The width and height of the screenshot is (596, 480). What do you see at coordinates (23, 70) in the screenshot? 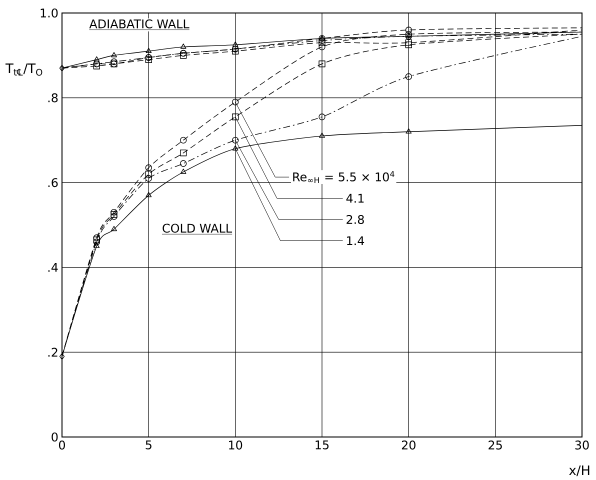
I see `y-axis-title: T$_{t℄}$/T$_{O}$` at bounding box center [23, 70].